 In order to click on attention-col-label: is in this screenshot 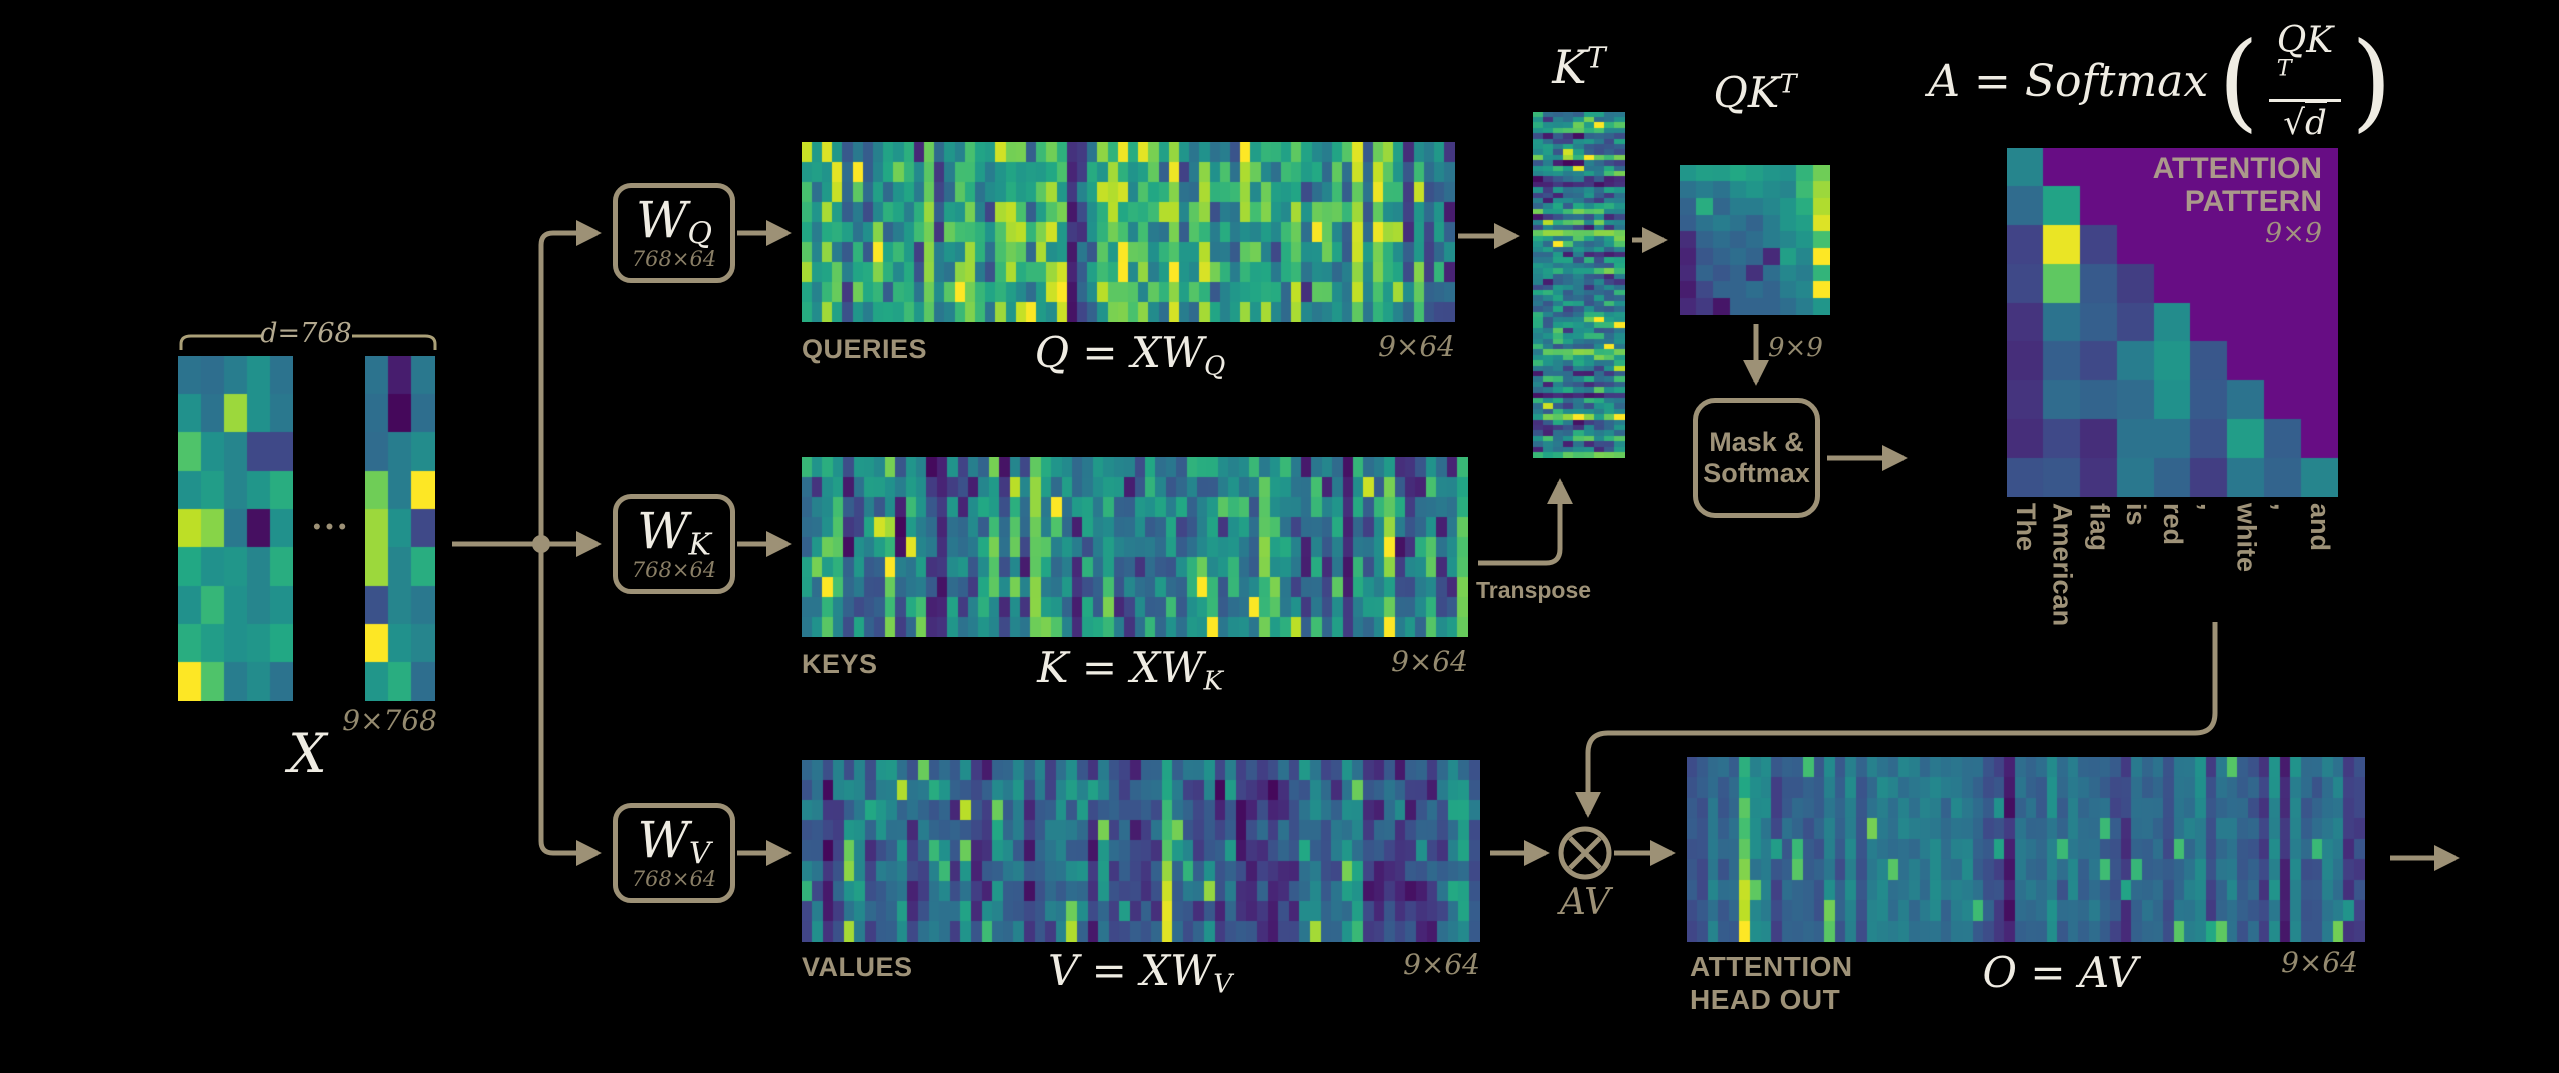, I will do `click(2136, 514)`.